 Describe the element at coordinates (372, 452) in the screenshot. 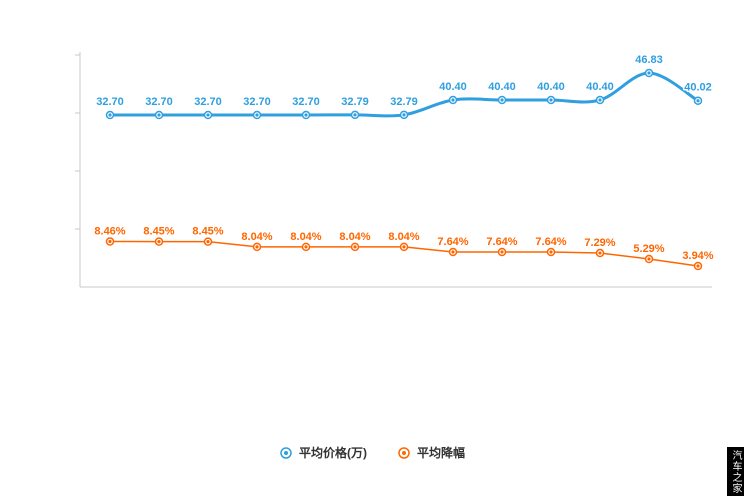

I see `chart-legend: 平均价格(万) 平均降幅` at that location.